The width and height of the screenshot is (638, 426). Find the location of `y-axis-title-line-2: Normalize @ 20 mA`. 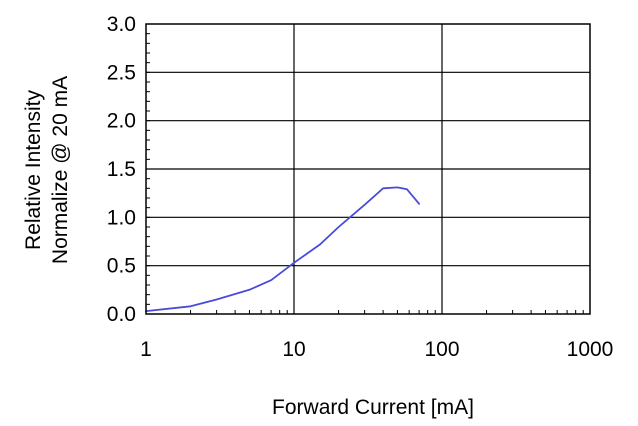

y-axis-title-line-2: Normalize @ 20 mA is located at coordinates (60, 170).